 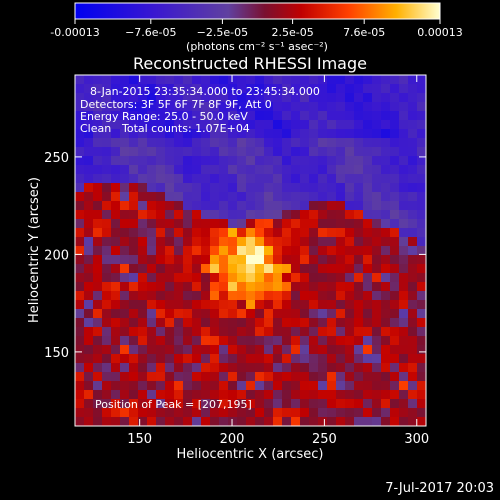 What do you see at coordinates (232, 439) in the screenshot?
I see `x-tick-label: 200` at bounding box center [232, 439].